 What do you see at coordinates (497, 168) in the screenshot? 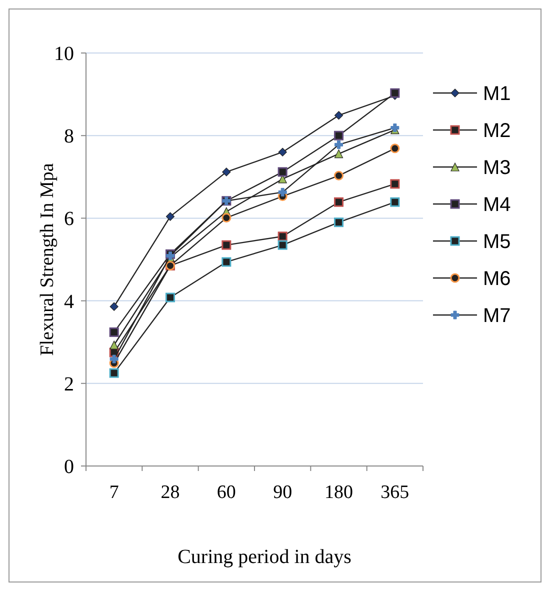
I see `legend-label: M3` at bounding box center [497, 168].